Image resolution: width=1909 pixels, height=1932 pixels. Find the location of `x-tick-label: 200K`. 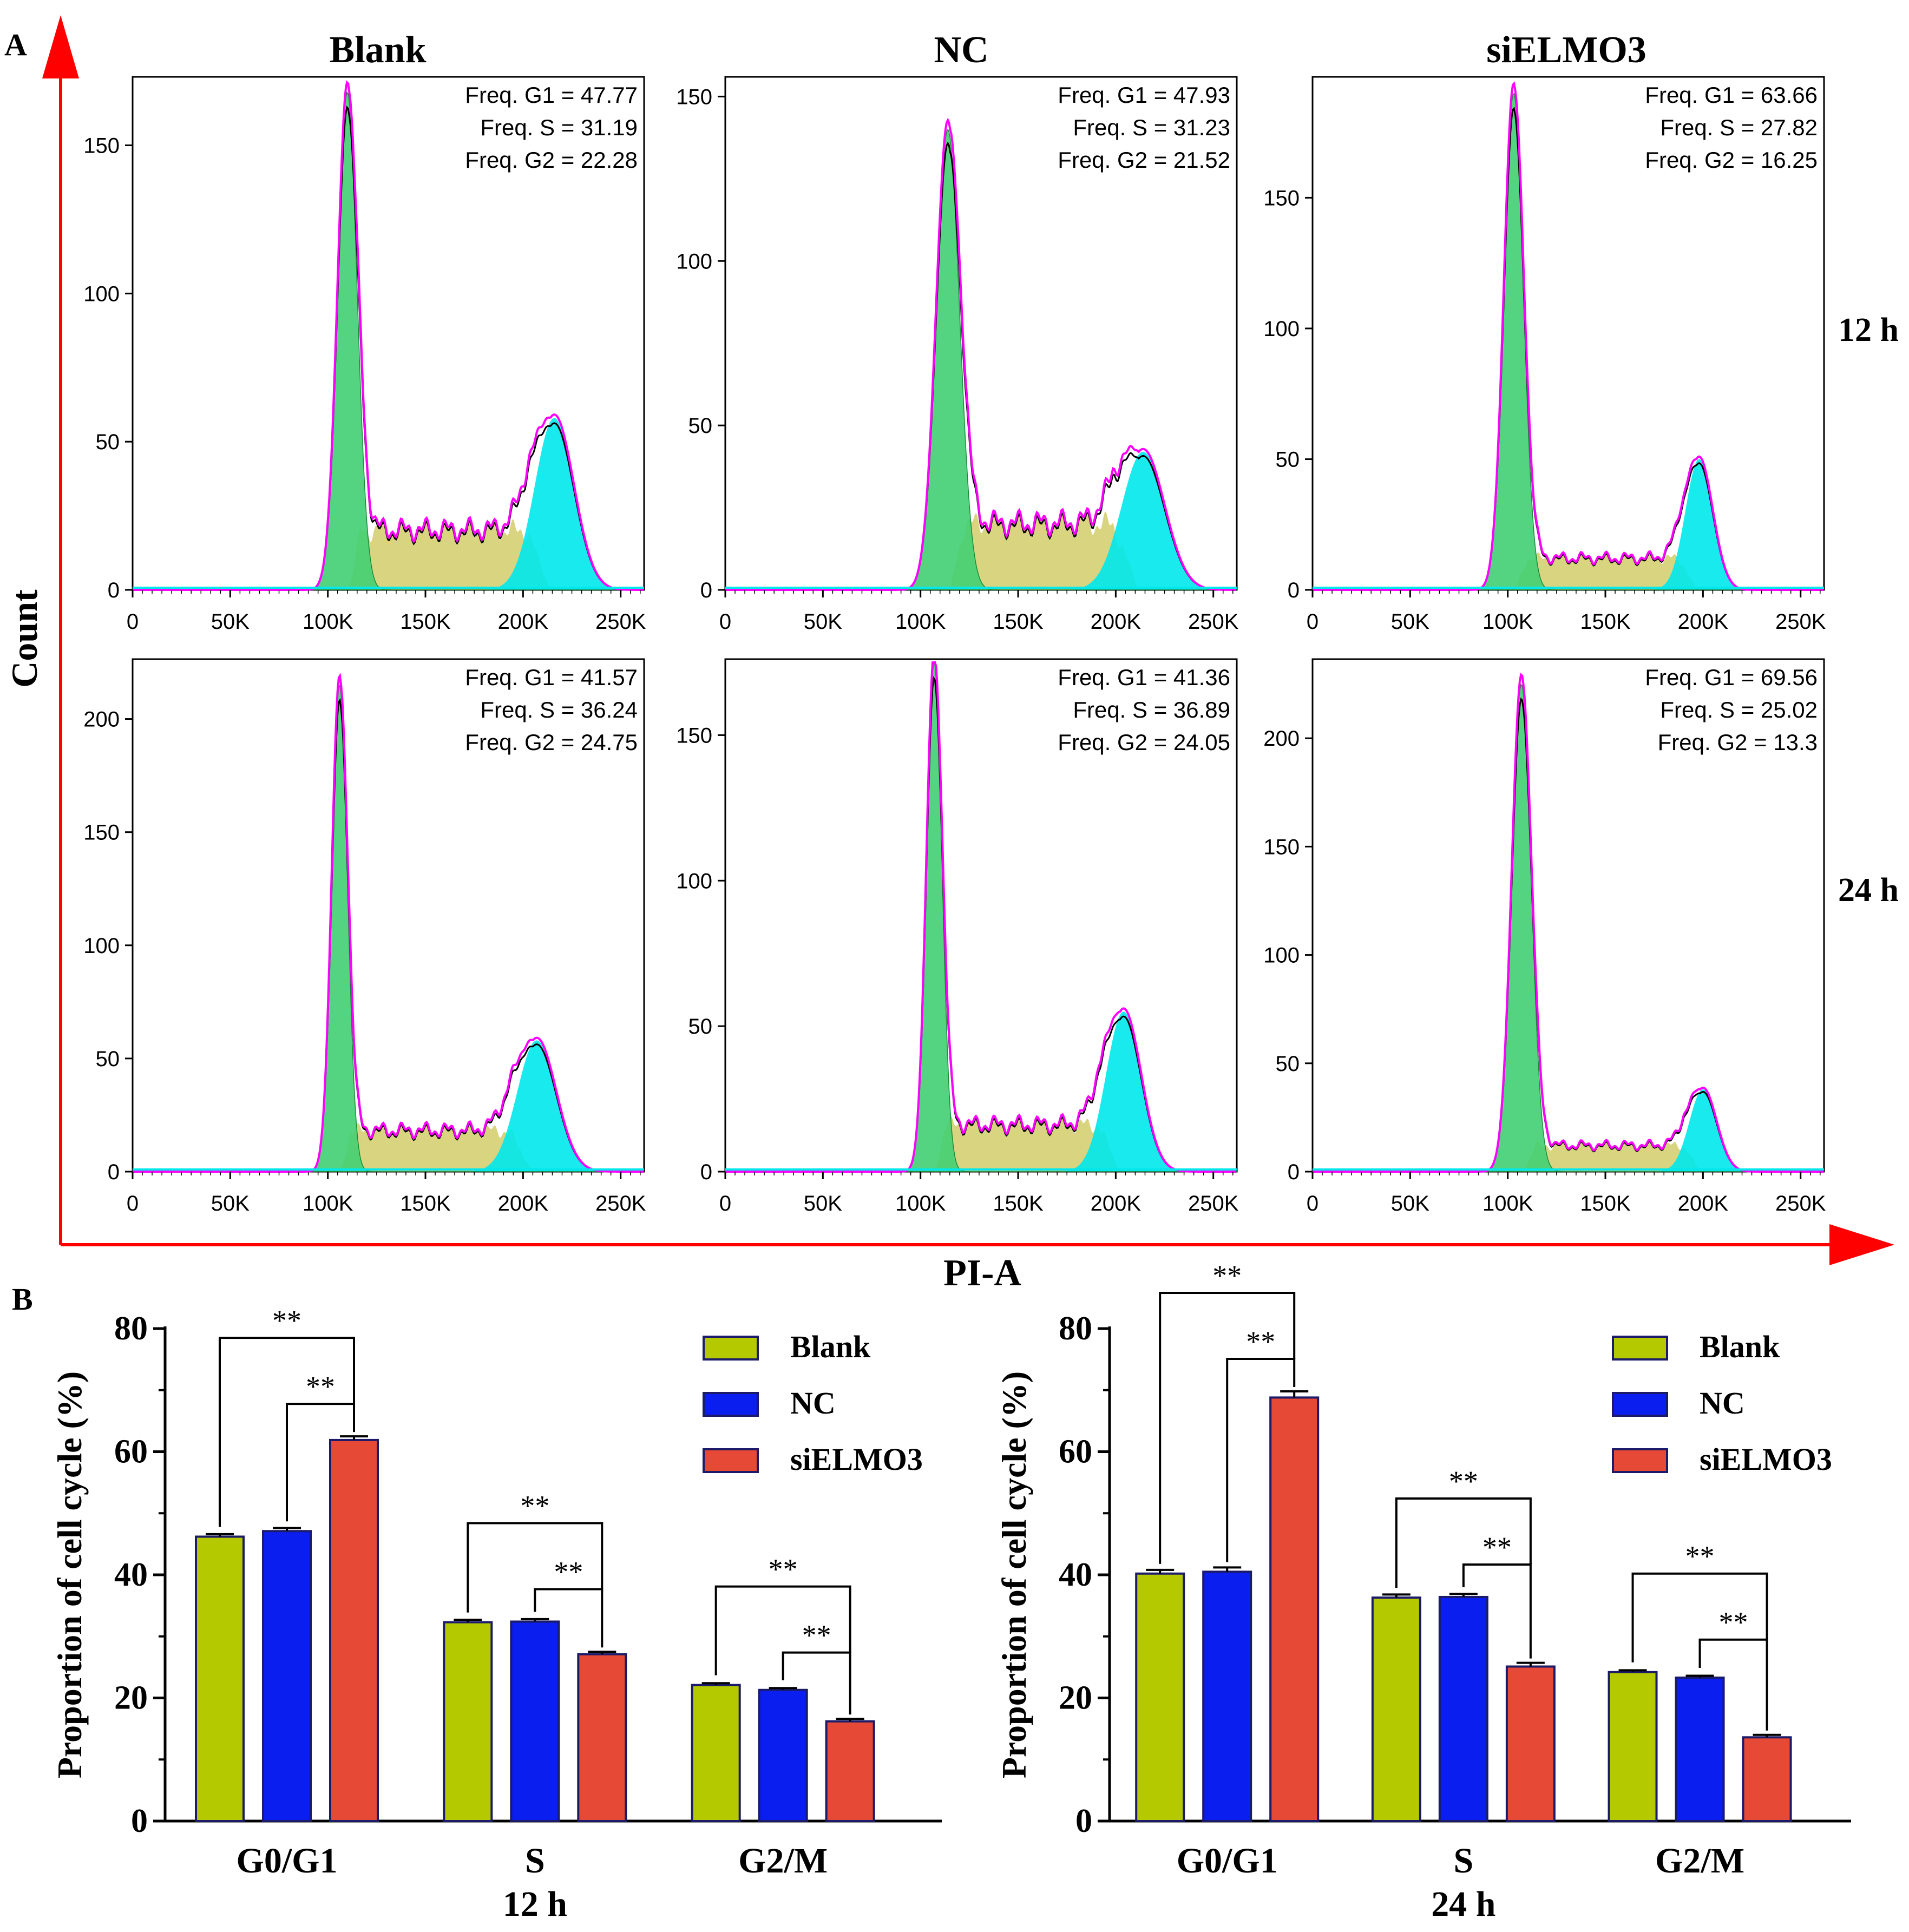

x-tick-label: 200K is located at coordinates (1703, 1203).